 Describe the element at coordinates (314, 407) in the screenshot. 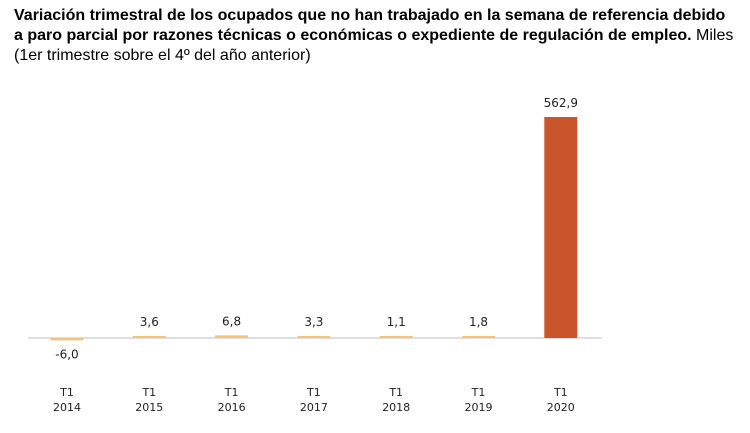

I see `x-tick-year-2017: 2017` at that location.